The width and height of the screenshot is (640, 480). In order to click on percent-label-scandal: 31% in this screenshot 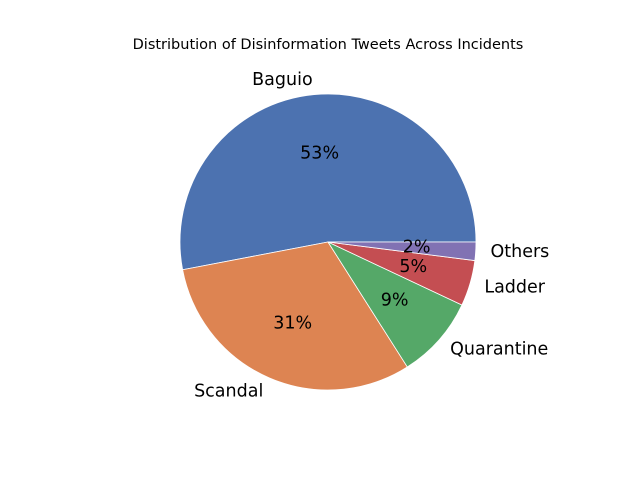, I will do `click(292, 324)`.